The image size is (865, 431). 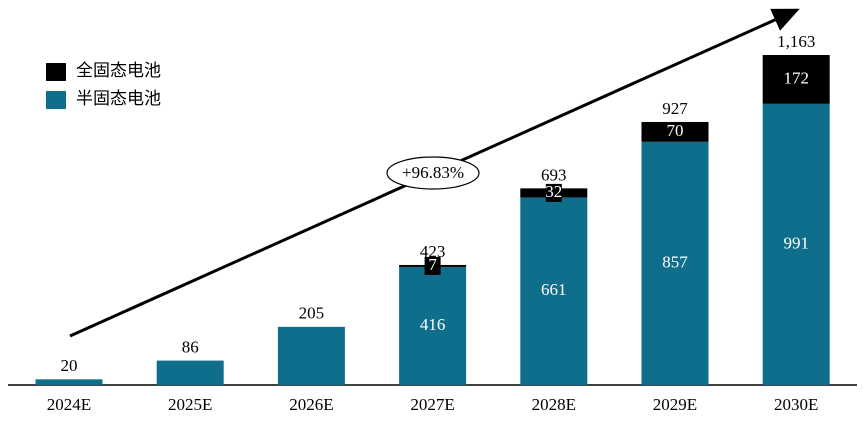 I want to click on annotation-ellipse, so click(x=433, y=173).